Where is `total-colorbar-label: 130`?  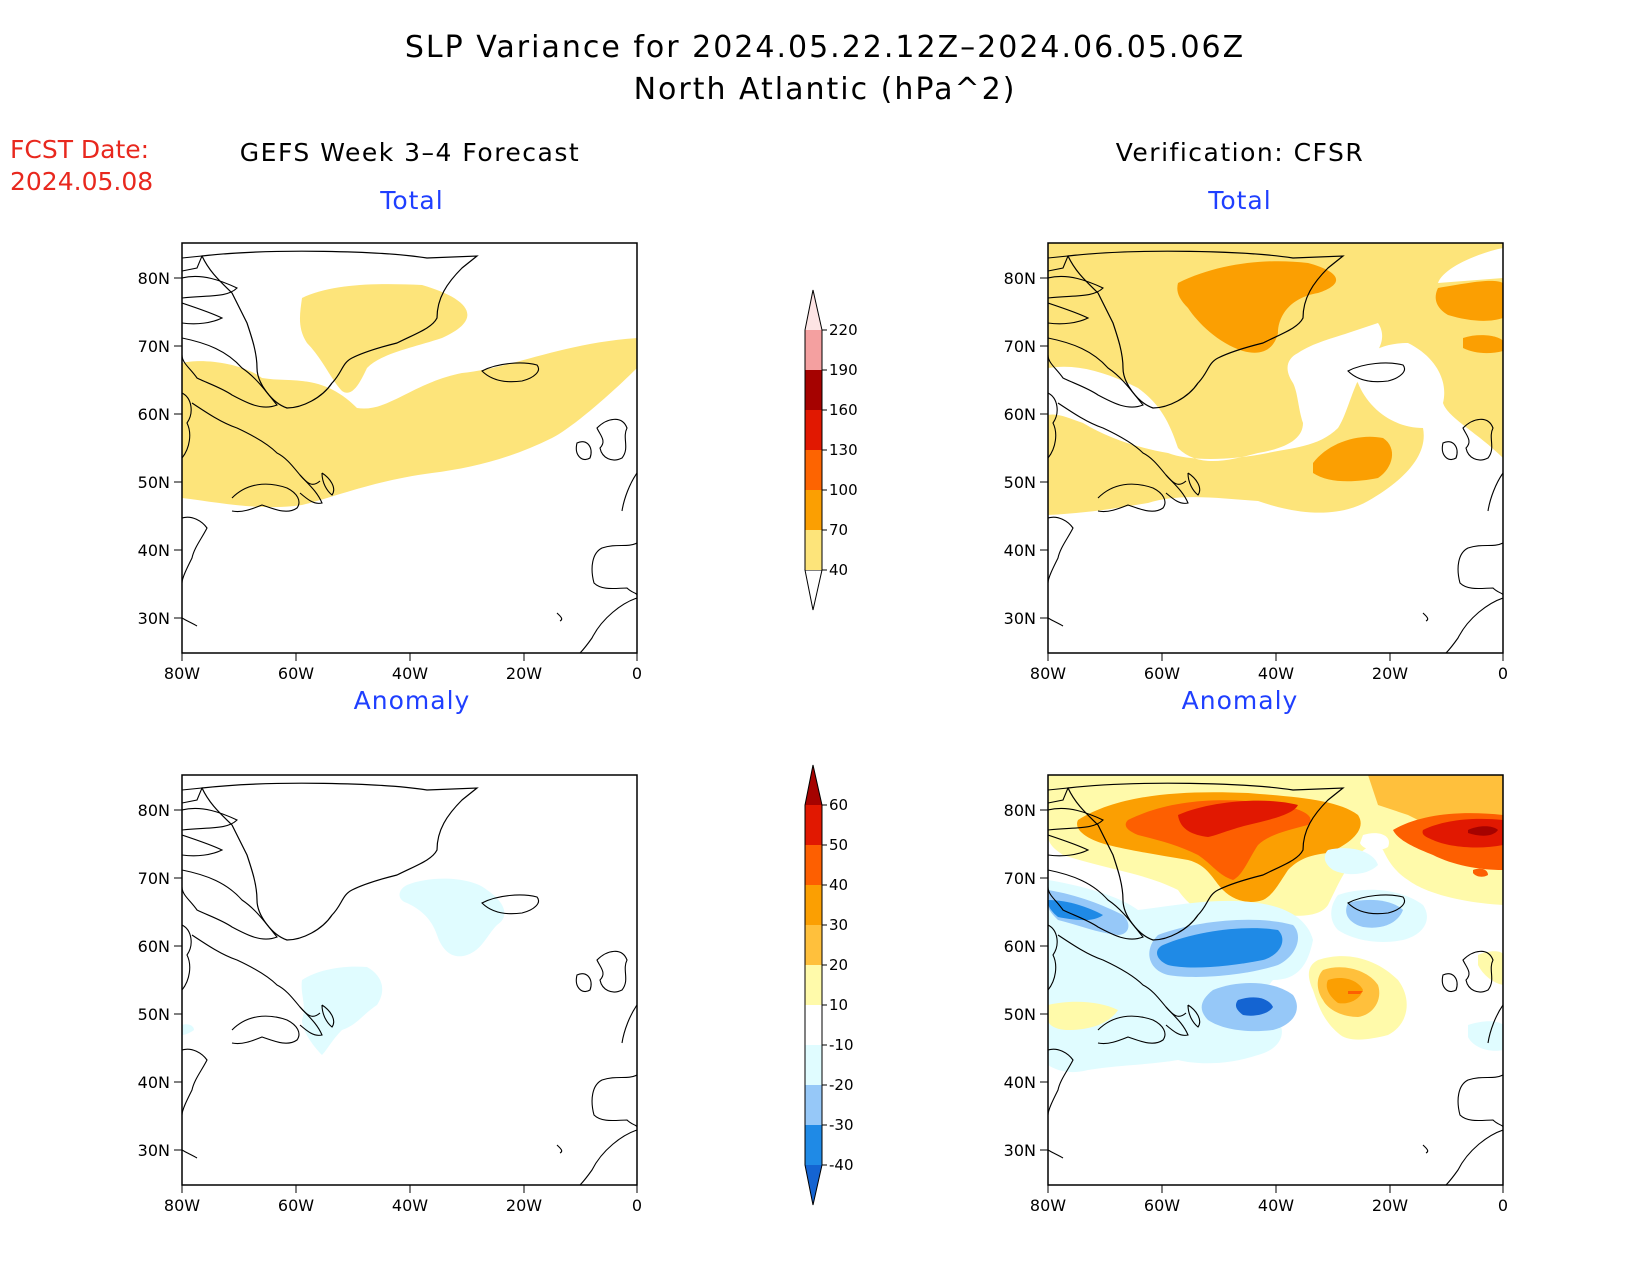
total-colorbar-label: 130 is located at coordinates (843, 450).